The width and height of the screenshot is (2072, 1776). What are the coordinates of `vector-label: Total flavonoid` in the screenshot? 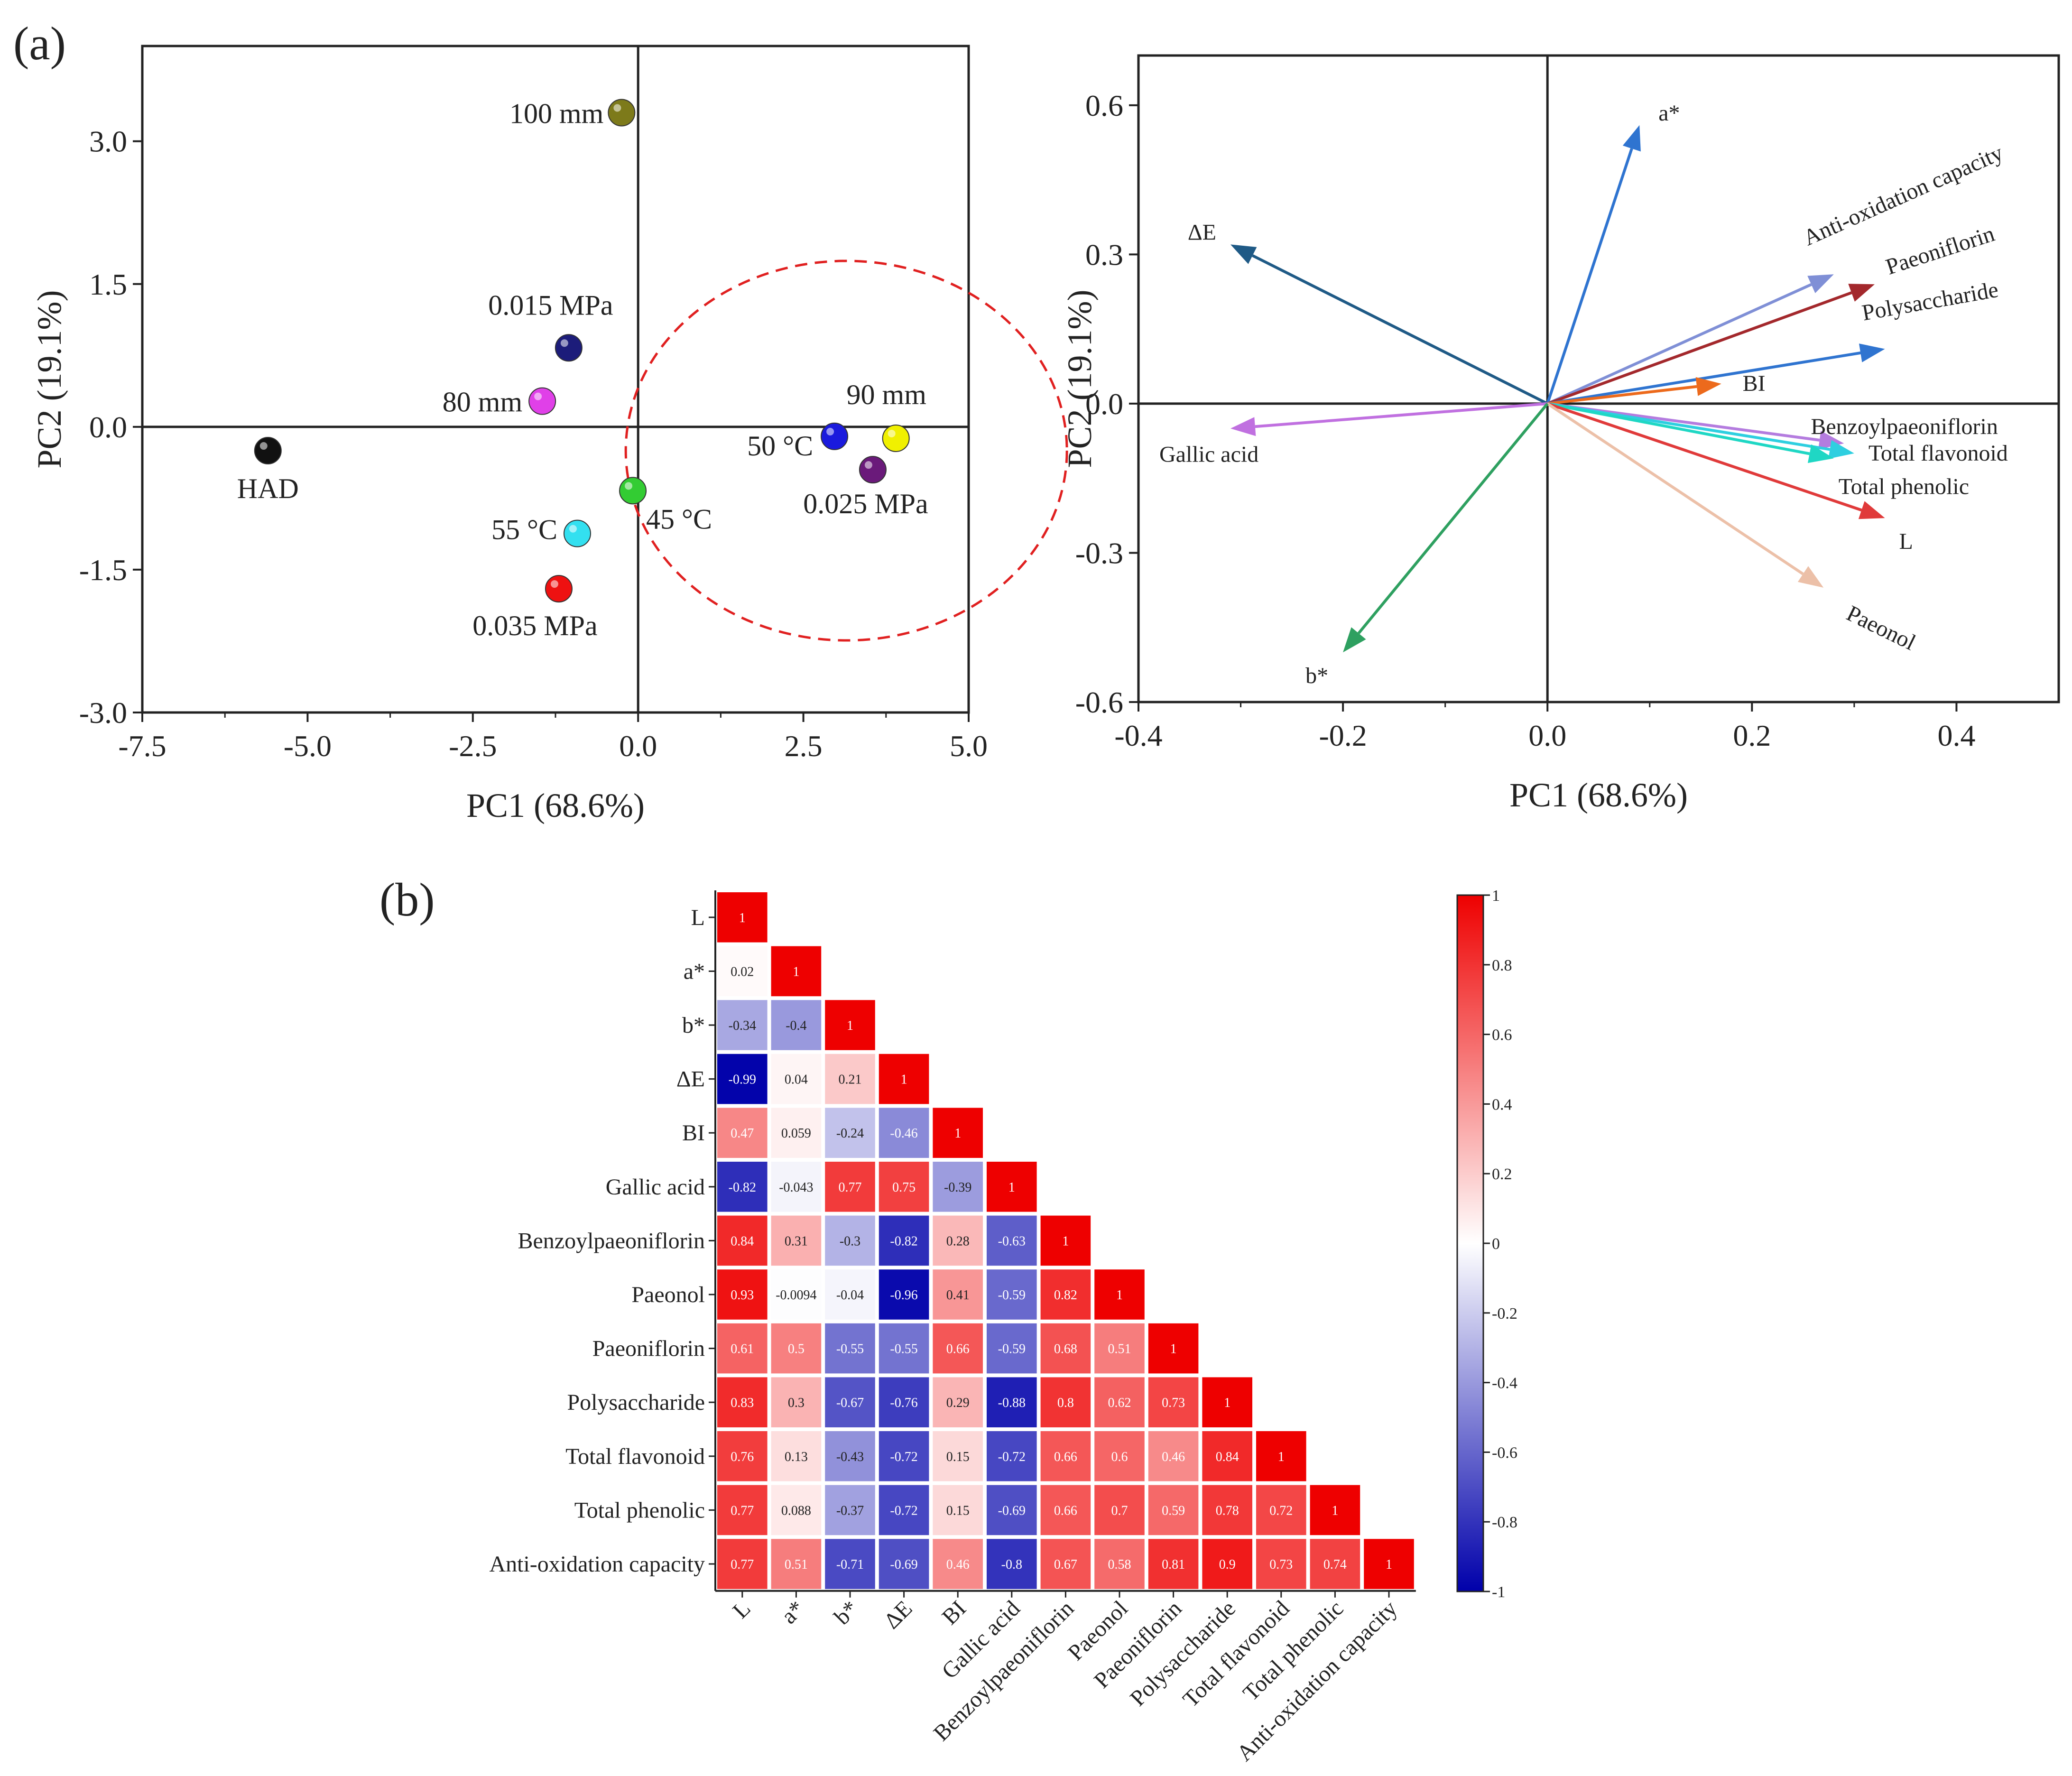 It's located at (1938, 453).